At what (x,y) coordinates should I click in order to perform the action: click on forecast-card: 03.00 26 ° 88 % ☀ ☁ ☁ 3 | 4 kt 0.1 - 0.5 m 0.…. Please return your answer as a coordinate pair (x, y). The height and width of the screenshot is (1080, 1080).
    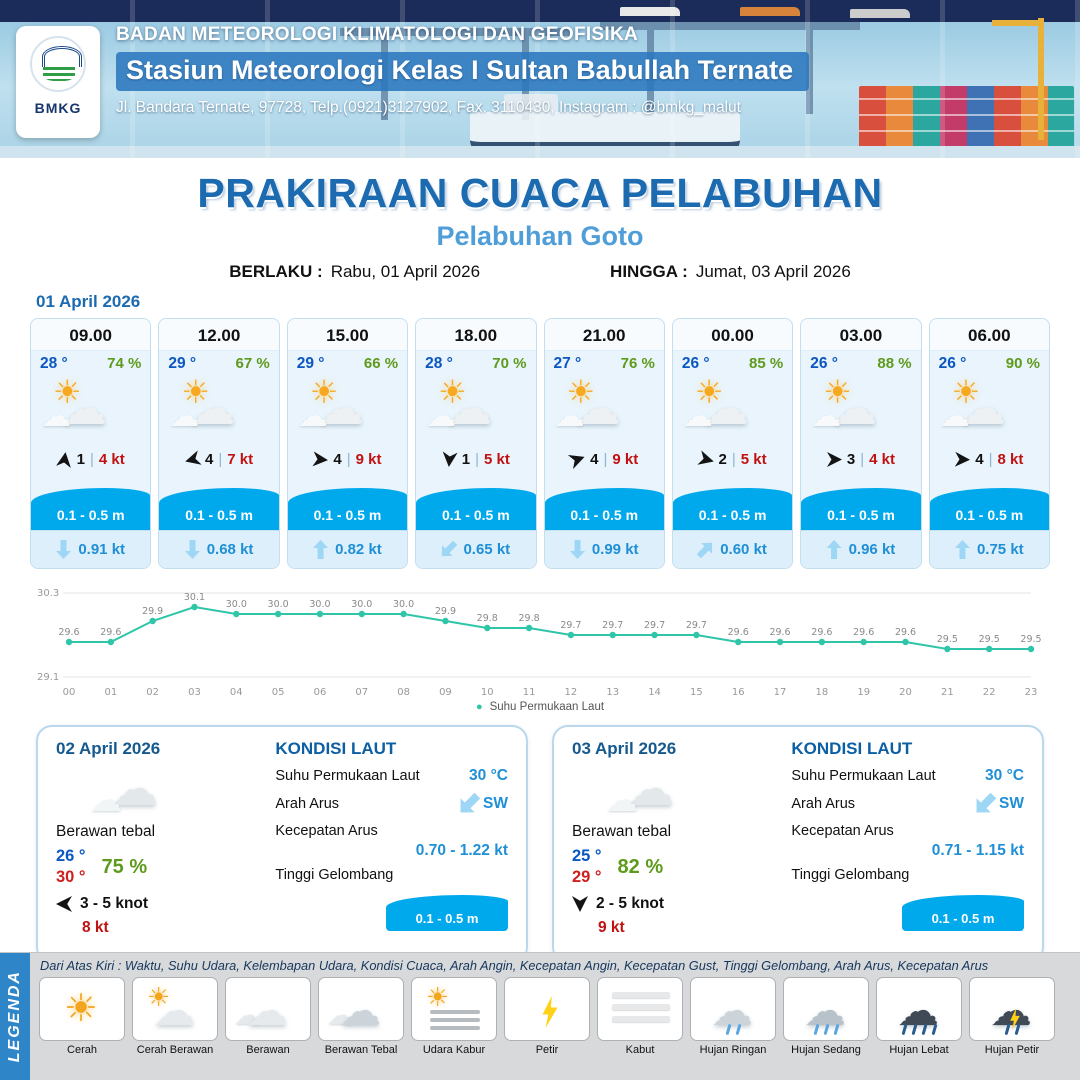
    Looking at the image, I should click on (861, 443).